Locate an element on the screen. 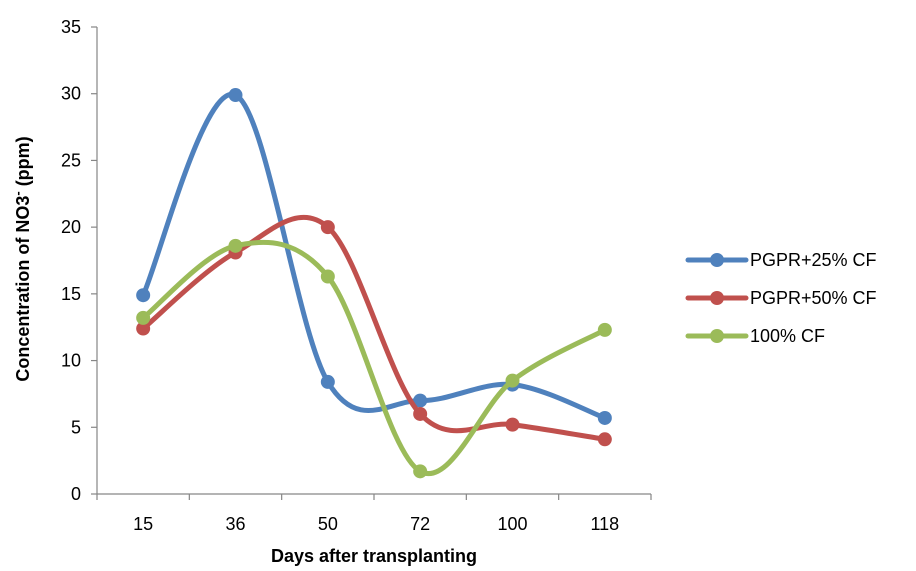  y-ticks: 0 5 10 15 20 25 30 35 is located at coordinates (79, 260).